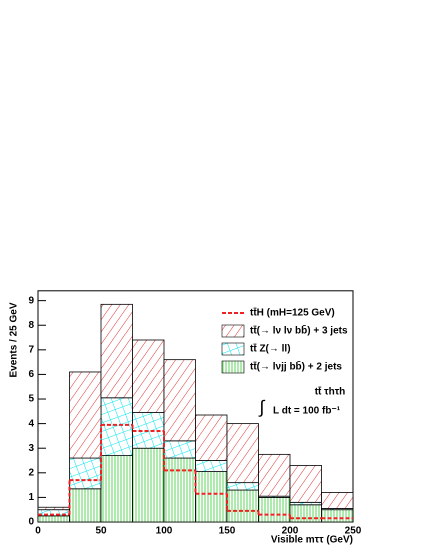 The height and width of the screenshot is (555, 425). What do you see at coordinates (330, 392) in the screenshot?
I see `annotation: tt̄ τhτh` at bounding box center [330, 392].